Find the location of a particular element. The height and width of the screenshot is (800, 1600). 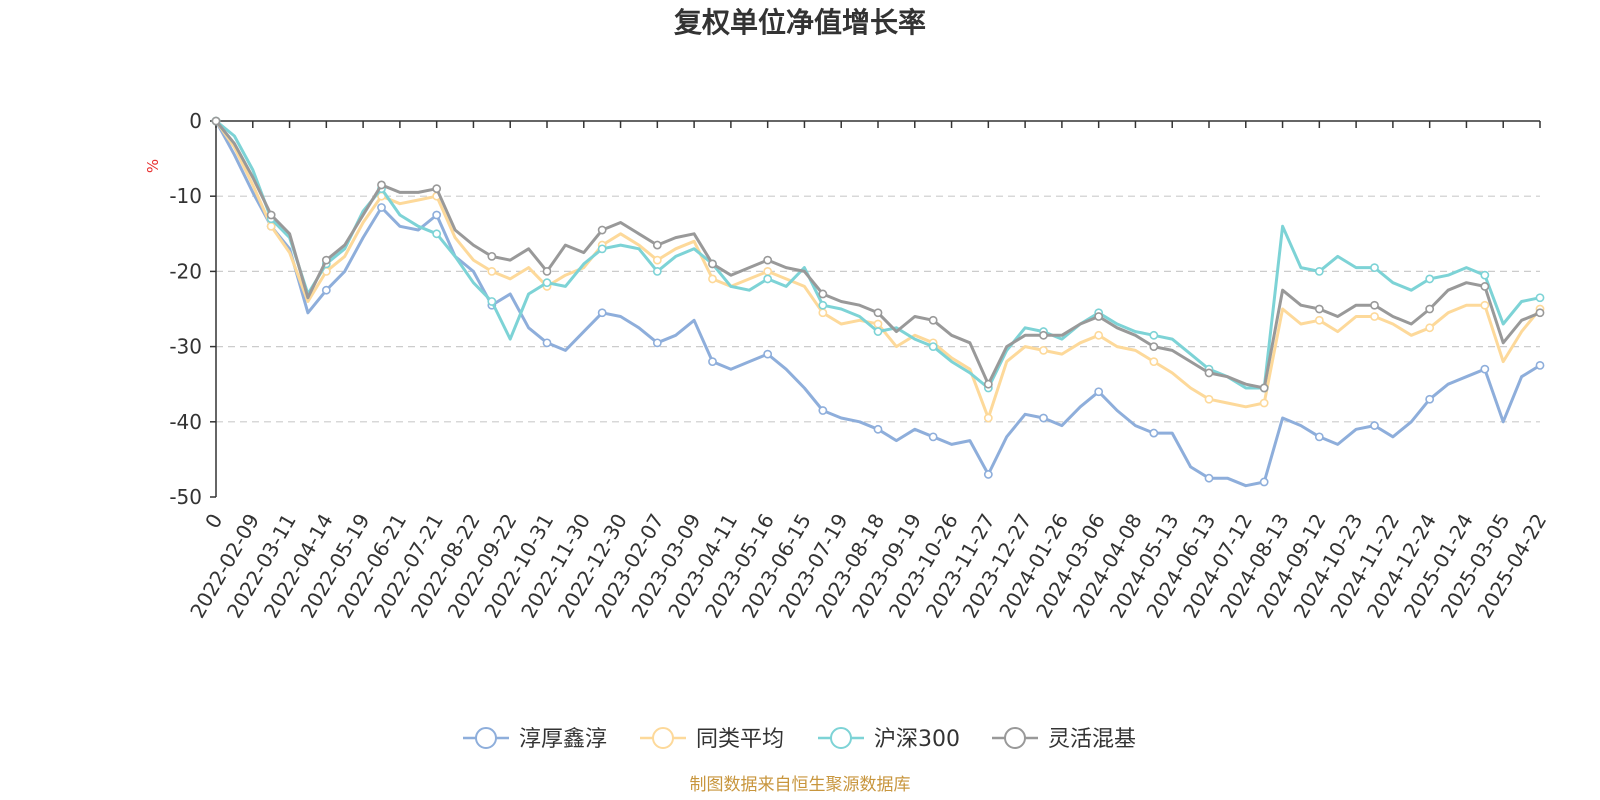

legend: 淳厚鑫淳 同类平均 沪深300 灵活混基 is located at coordinates (799, 739).